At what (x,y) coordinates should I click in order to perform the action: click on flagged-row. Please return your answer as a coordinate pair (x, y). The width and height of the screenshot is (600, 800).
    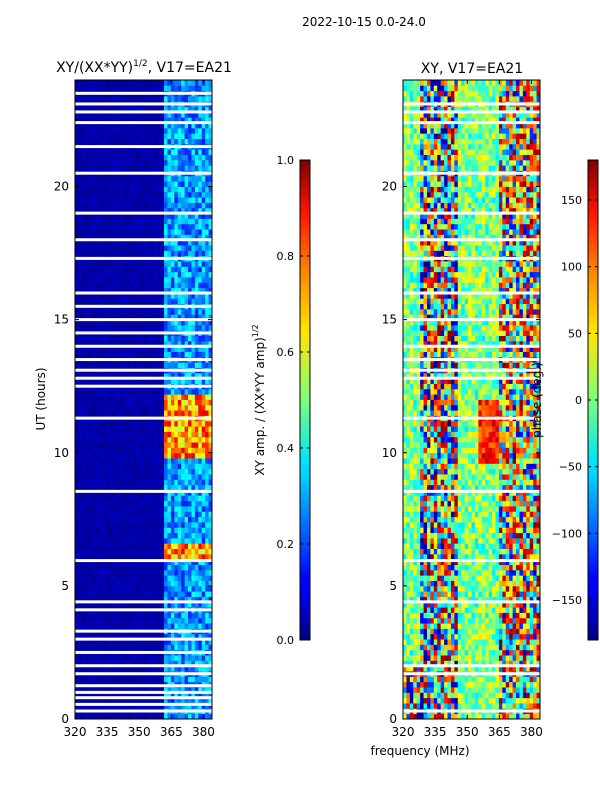
    Looking at the image, I should click on (143, 692).